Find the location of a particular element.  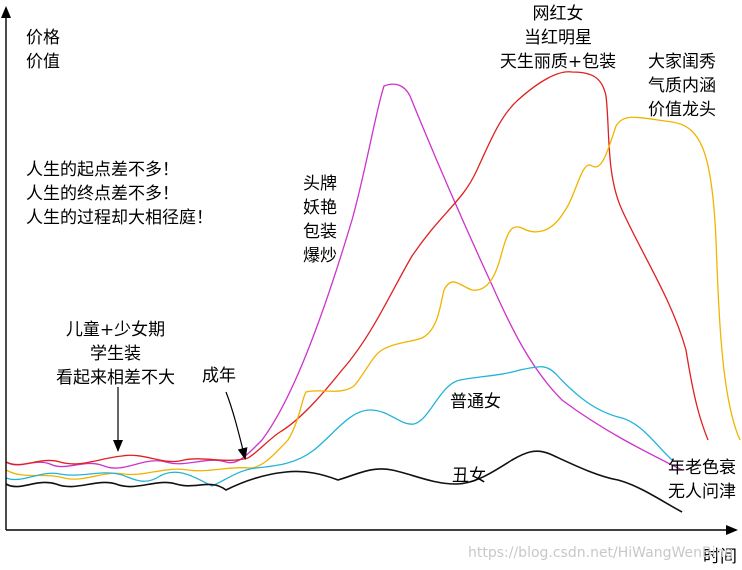

ordinary-label: 普通女 is located at coordinates (475, 402).